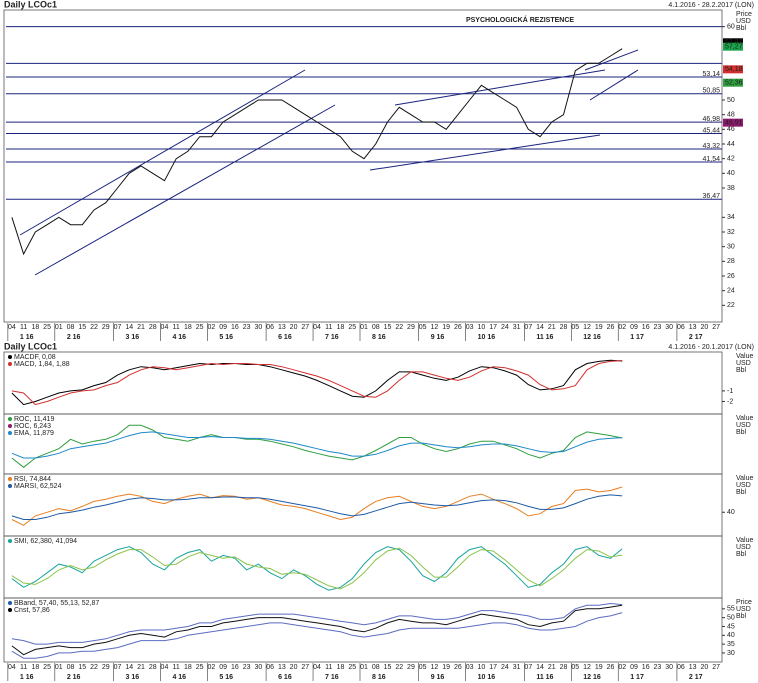 This screenshot has width=758, height=683. What do you see at coordinates (658, 327) in the screenshot?
I see `x-tick-label: 23` at bounding box center [658, 327].